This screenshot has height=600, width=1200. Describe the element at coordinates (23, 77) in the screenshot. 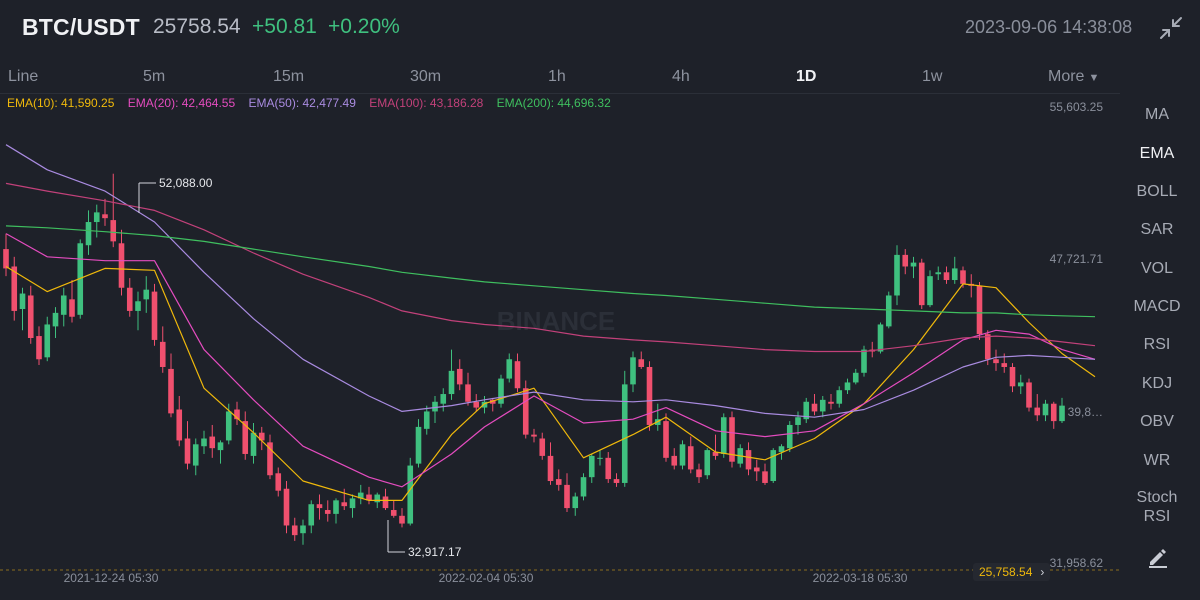

I see `tf-line: Line` at that location.